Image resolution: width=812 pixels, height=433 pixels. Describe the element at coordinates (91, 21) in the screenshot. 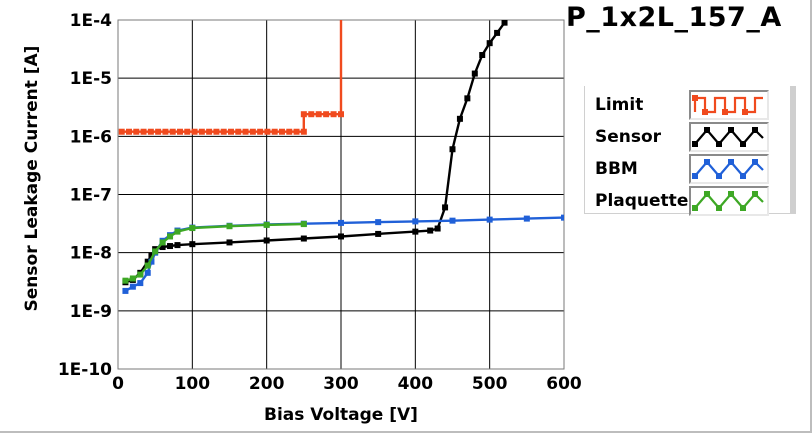

I see `y-tick-label: 1E-4` at that location.